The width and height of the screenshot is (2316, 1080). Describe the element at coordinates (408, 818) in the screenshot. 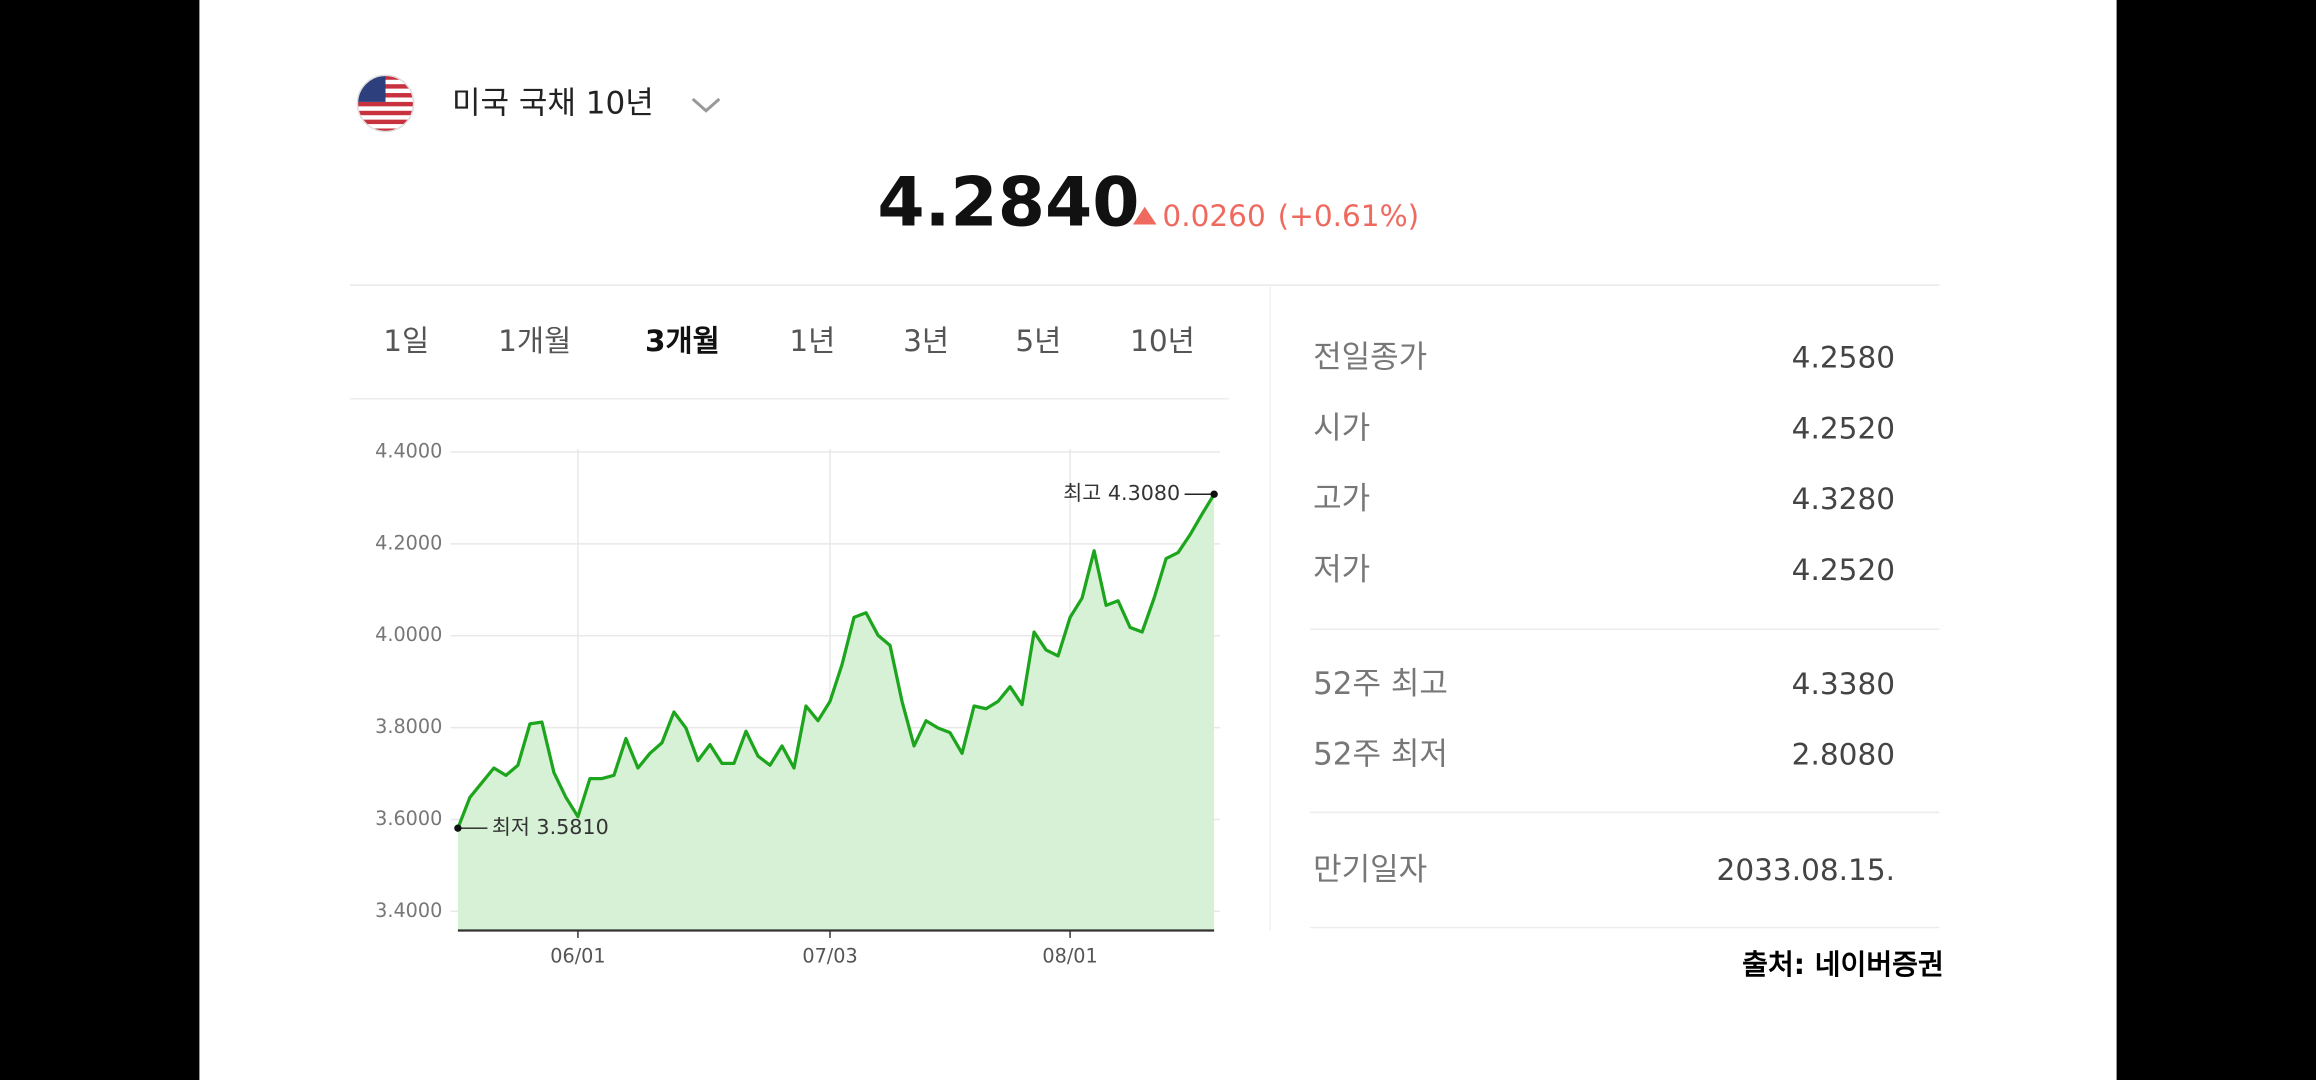

I see `y-tick-label: 3.6000` at that location.